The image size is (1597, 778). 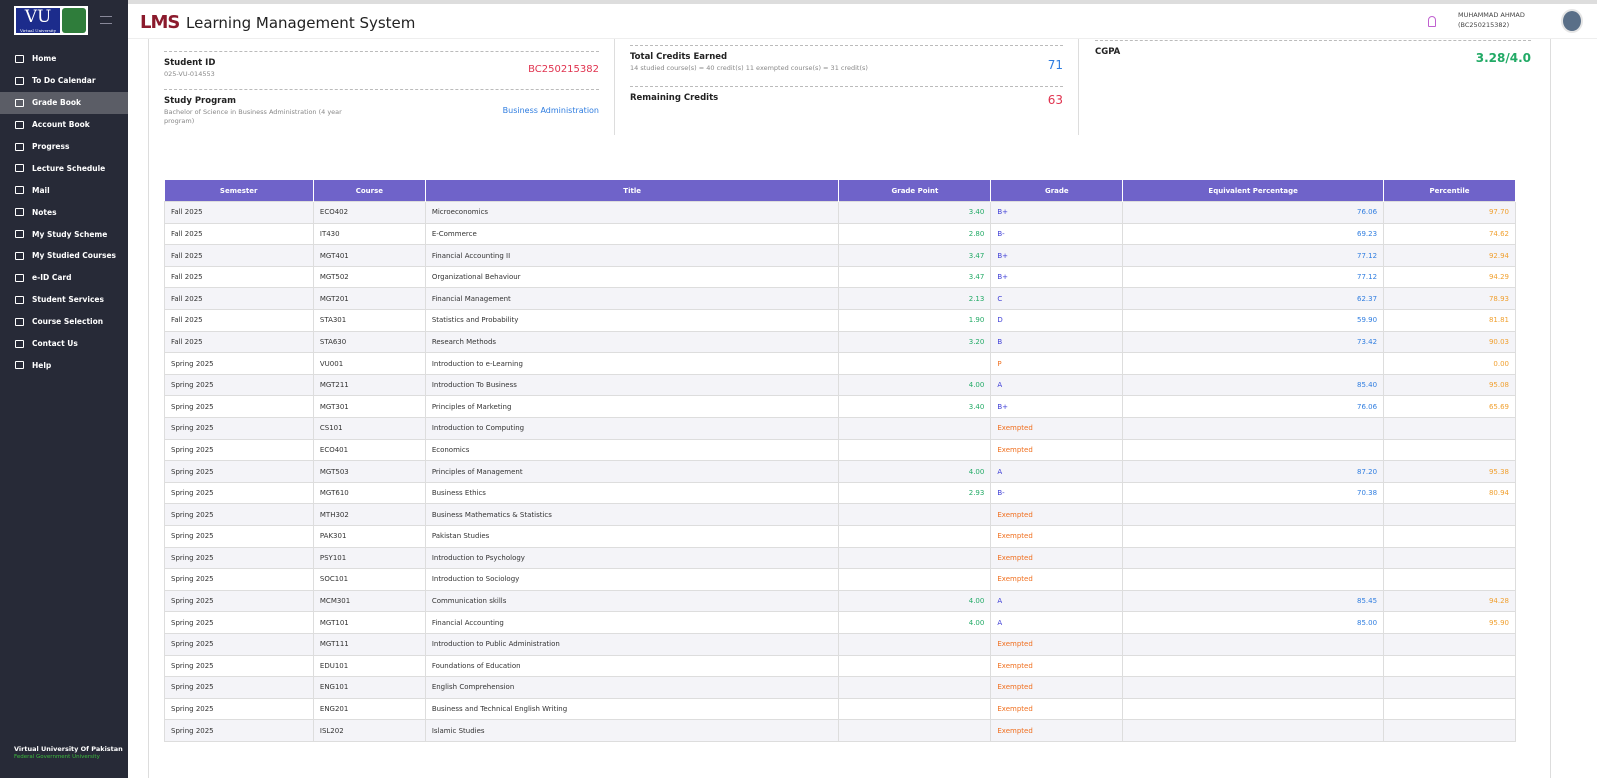 I want to click on nav-item: My Studied Courses, so click(x=64, y=256).